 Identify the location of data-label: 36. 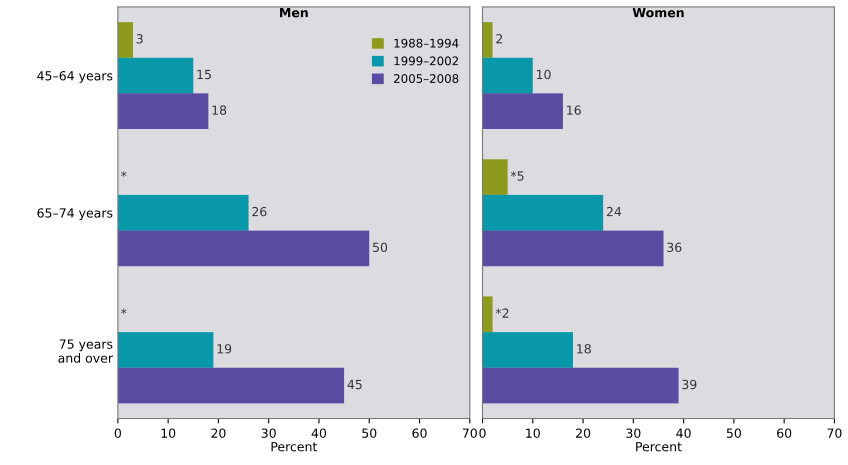
(674, 247).